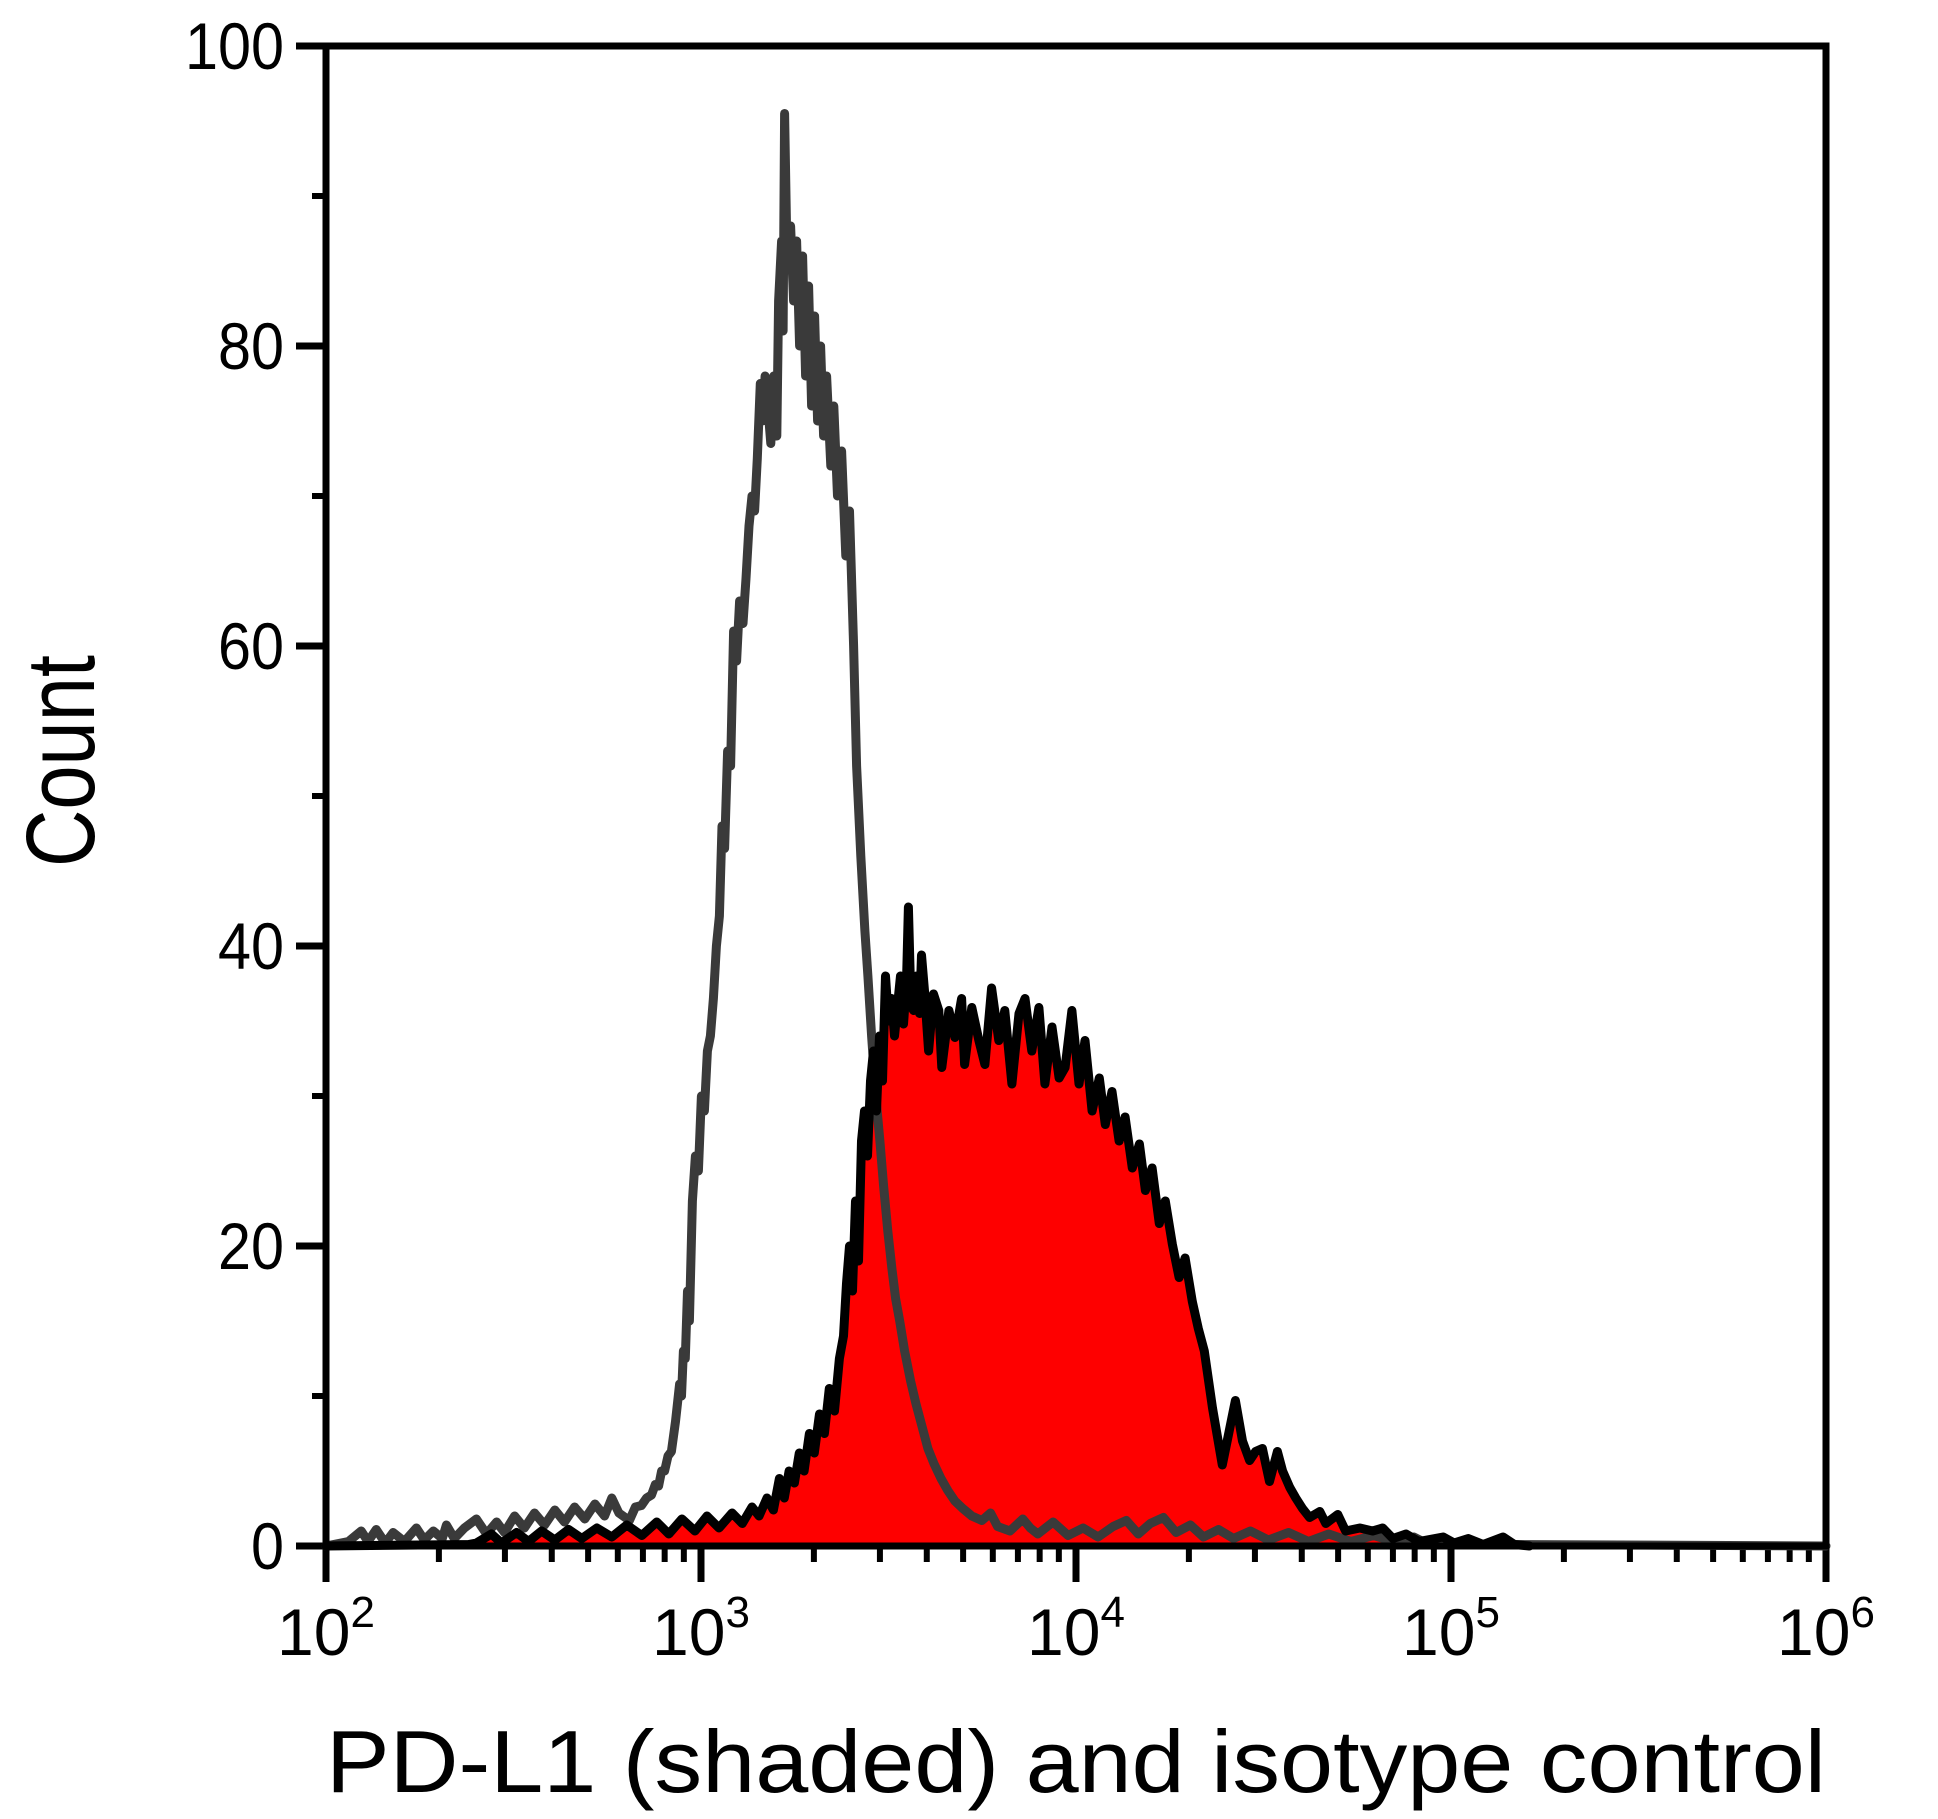  I want to click on y-tick-label: 80, so click(251, 346).